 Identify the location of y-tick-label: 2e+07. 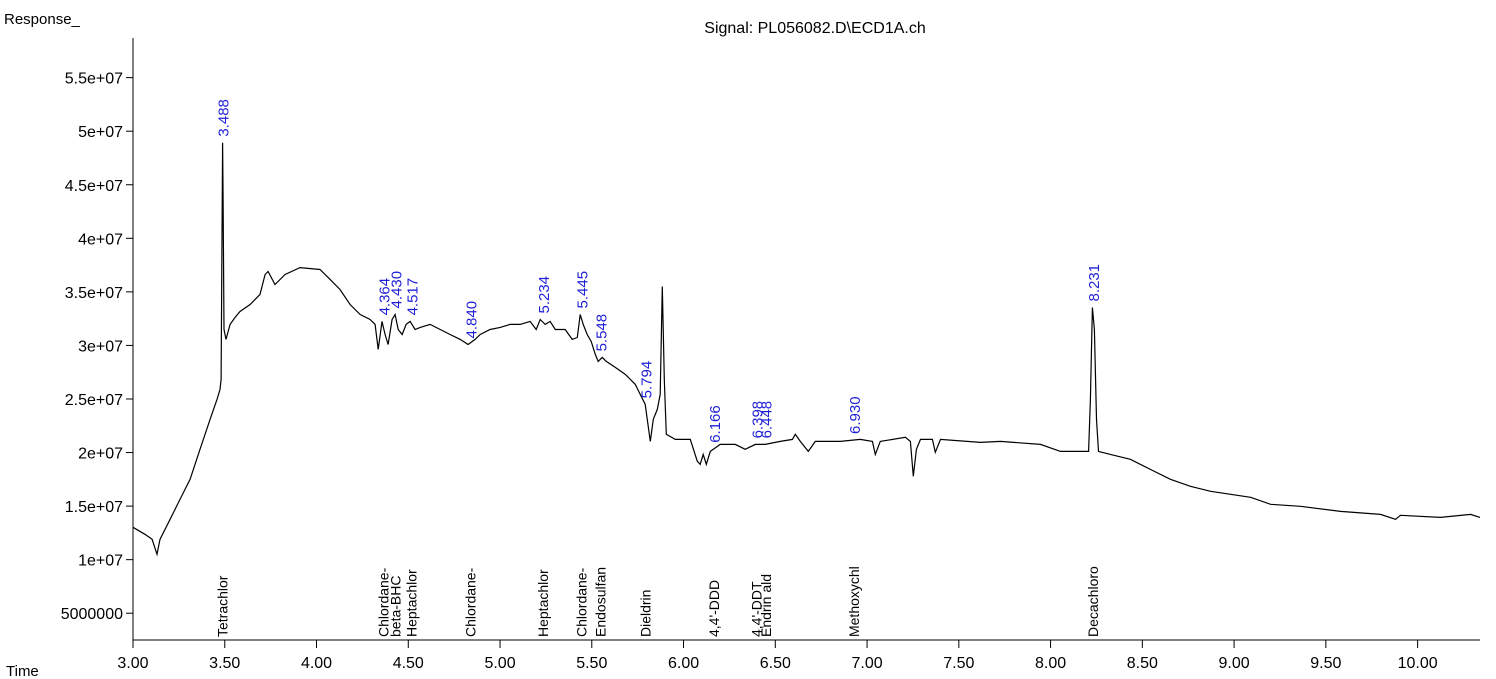
(100, 454).